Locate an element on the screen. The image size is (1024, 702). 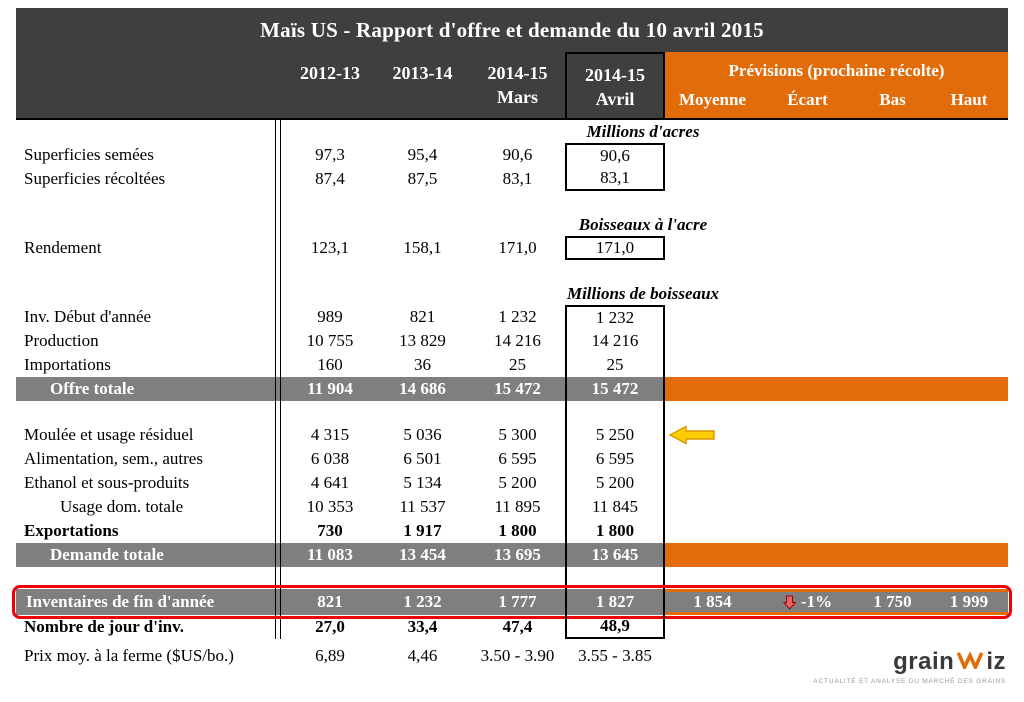
value-cell: 821 is located at coordinates (330, 602).